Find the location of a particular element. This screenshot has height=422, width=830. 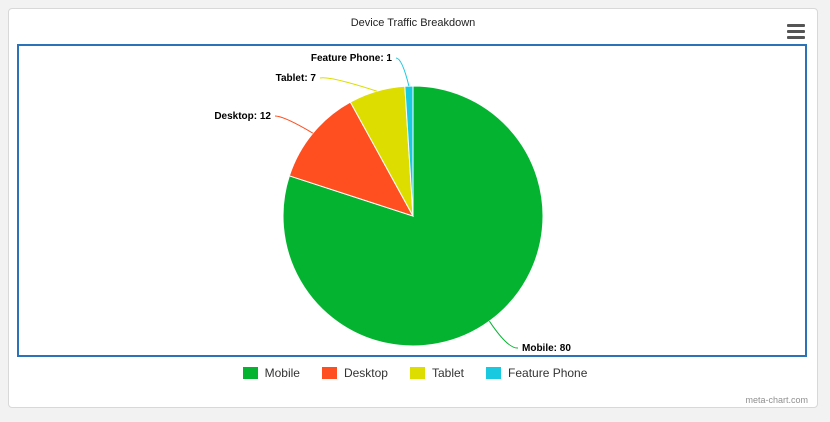

legend-swatch-desktop is located at coordinates (329, 373).